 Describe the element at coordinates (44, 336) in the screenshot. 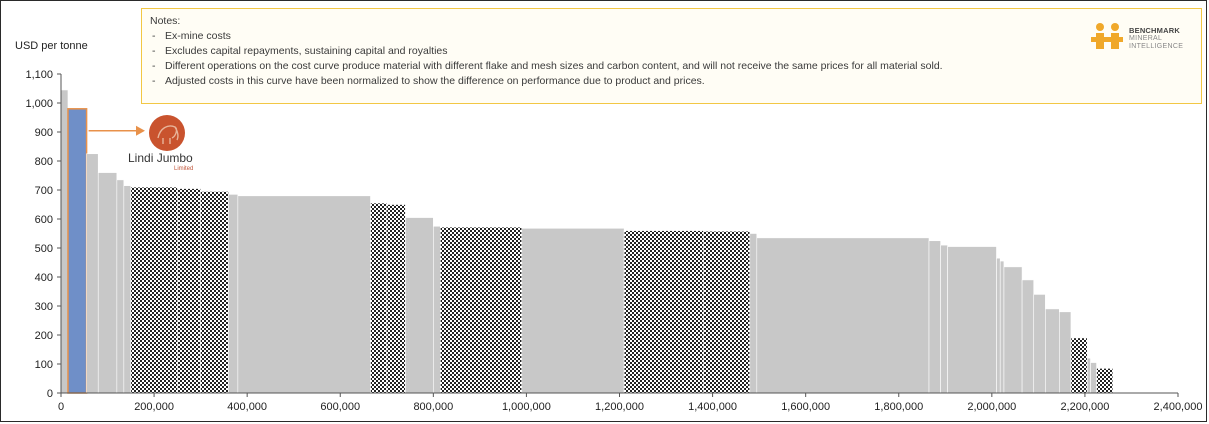

I see `y-tick-label: 200` at that location.